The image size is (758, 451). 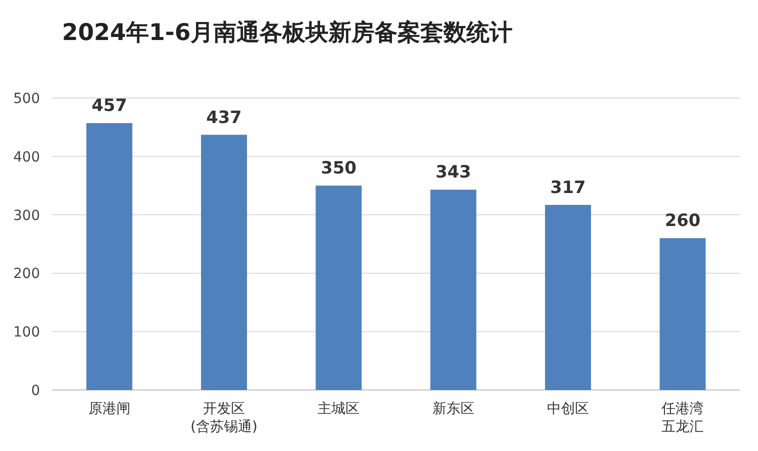 What do you see at coordinates (287, 32) in the screenshot?
I see `chart-title: 2024年1-6月南通各板块新房备案套数统计` at bounding box center [287, 32].